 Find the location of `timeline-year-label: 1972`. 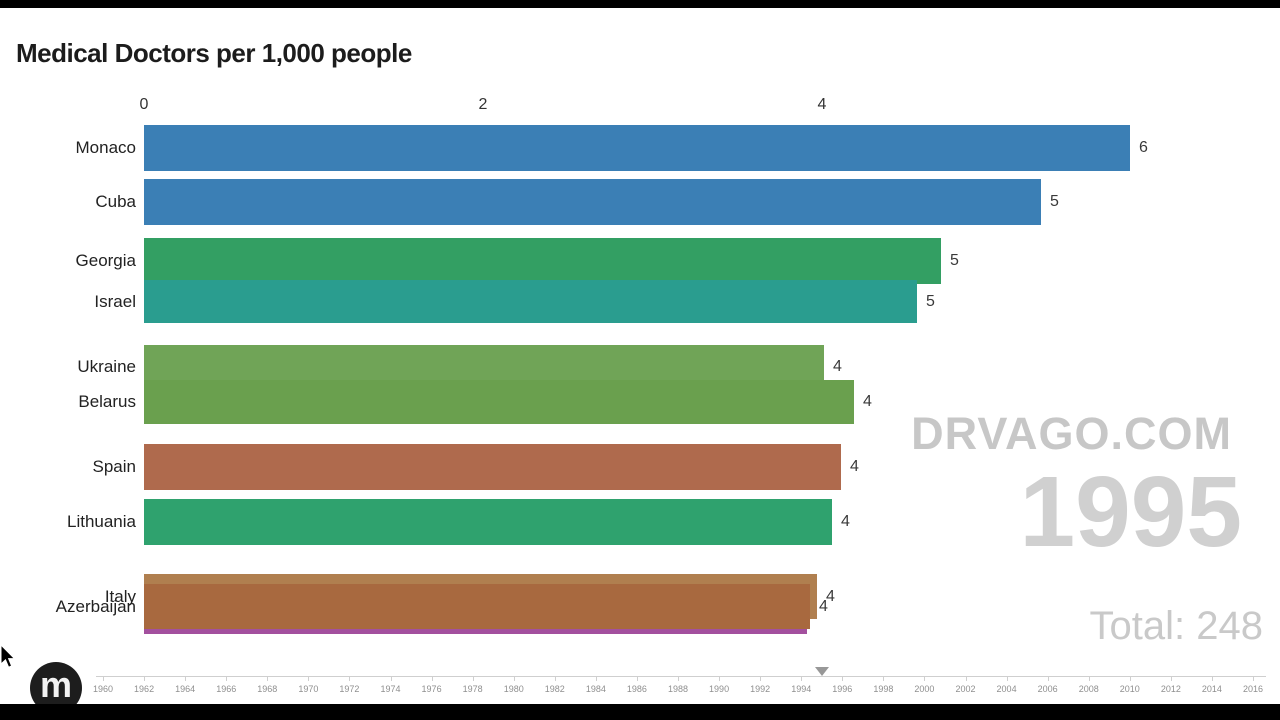

timeline-year-label: 1972 is located at coordinates (349, 689).